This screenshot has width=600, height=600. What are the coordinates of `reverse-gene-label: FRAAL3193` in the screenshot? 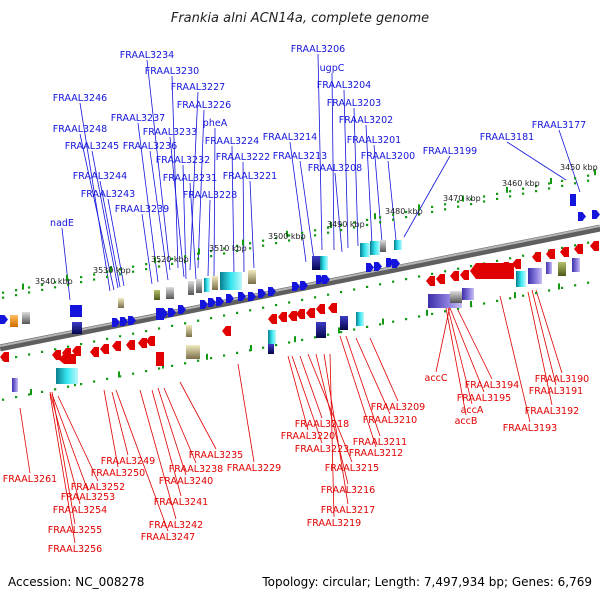 It's located at (530, 428).